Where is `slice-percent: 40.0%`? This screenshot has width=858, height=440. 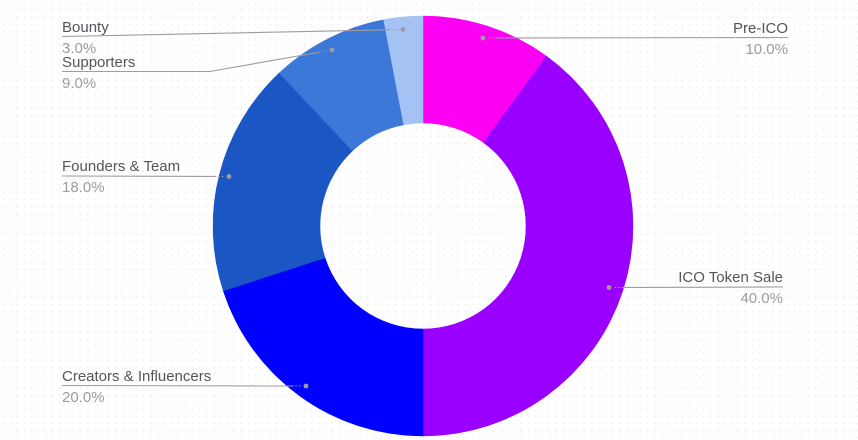 slice-percent: 40.0% is located at coordinates (761, 298).